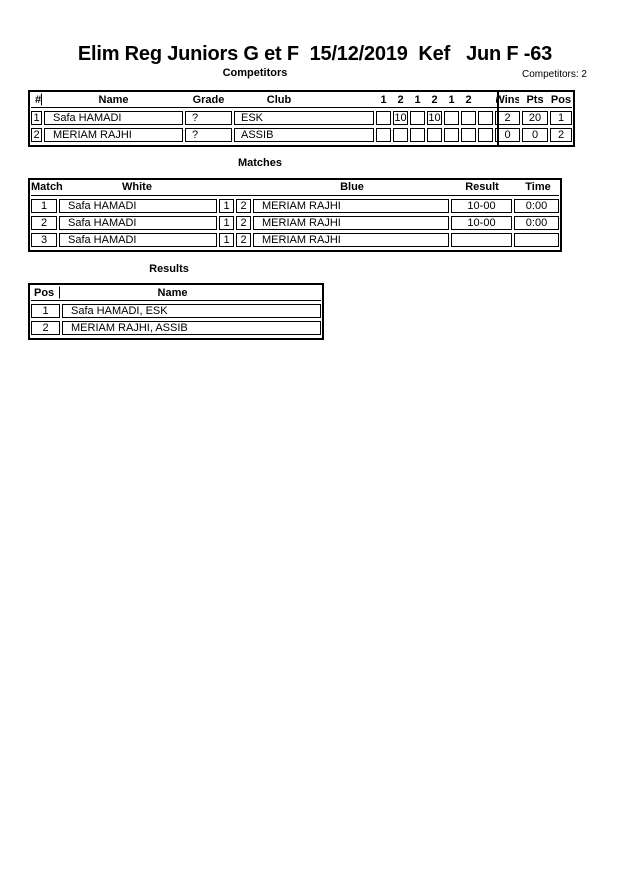  I want to click on competitor-row: 2 MERIAM RAJHI ? ASSIB 0 0 2, so click(301, 135).